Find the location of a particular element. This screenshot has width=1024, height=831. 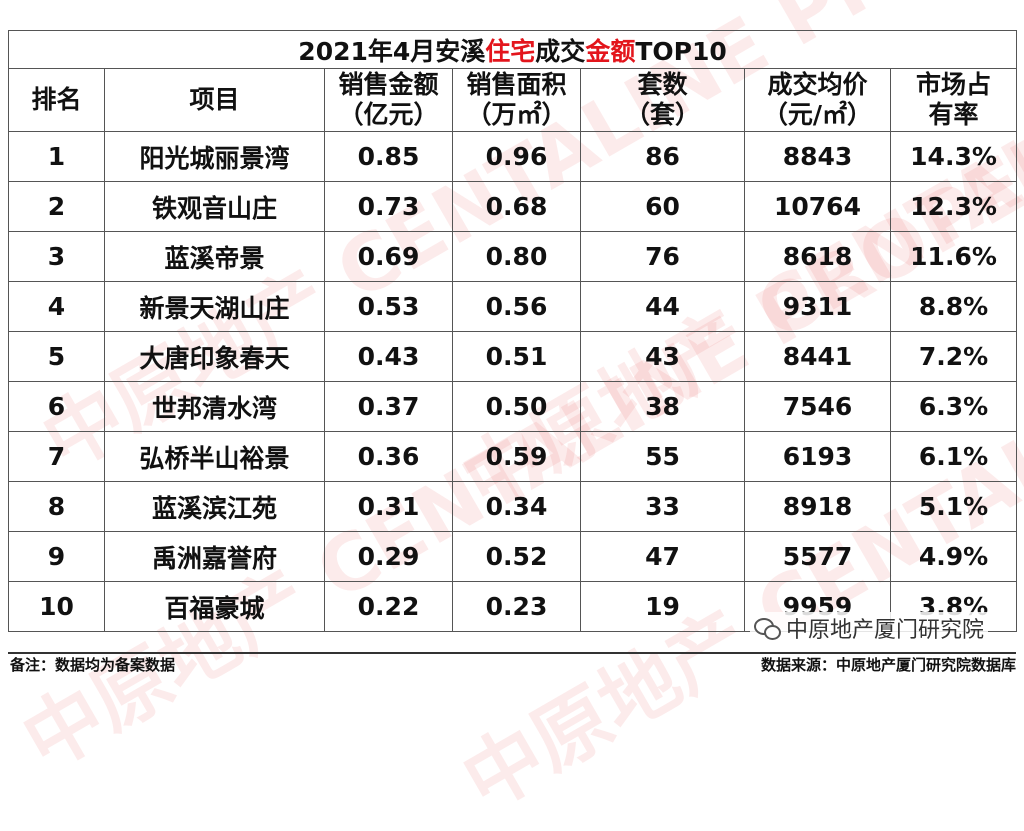

table-title: 2021年4月安溪住宅成交金额TOP10 is located at coordinates (512, 49).